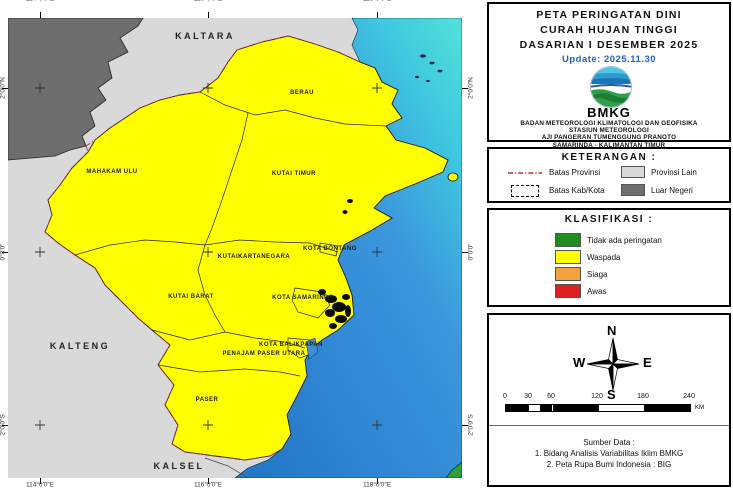  What do you see at coordinates (689, 396) in the screenshot?
I see `scale-240: 240` at bounding box center [689, 396].